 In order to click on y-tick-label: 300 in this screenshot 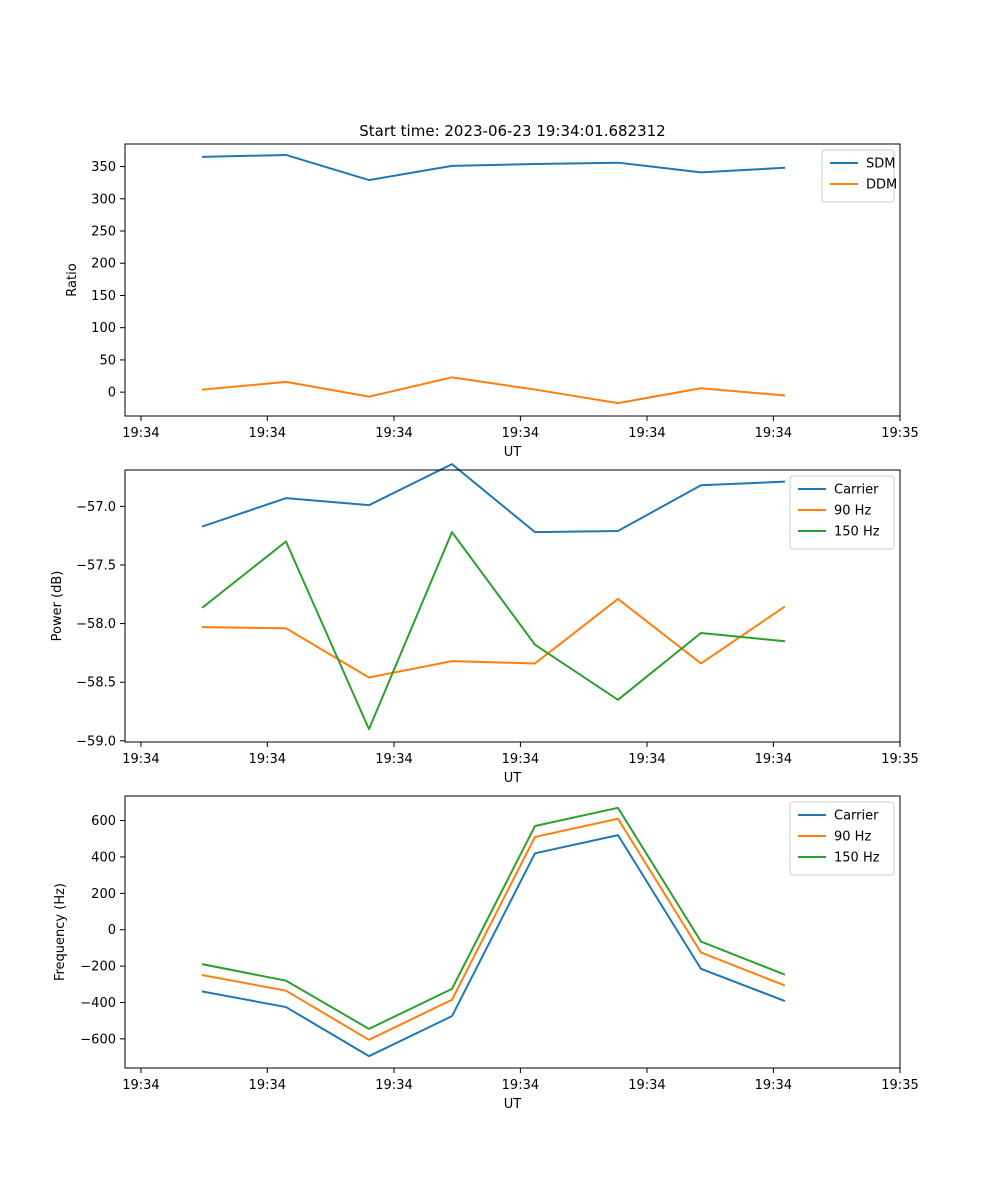, I will do `click(103, 199)`.